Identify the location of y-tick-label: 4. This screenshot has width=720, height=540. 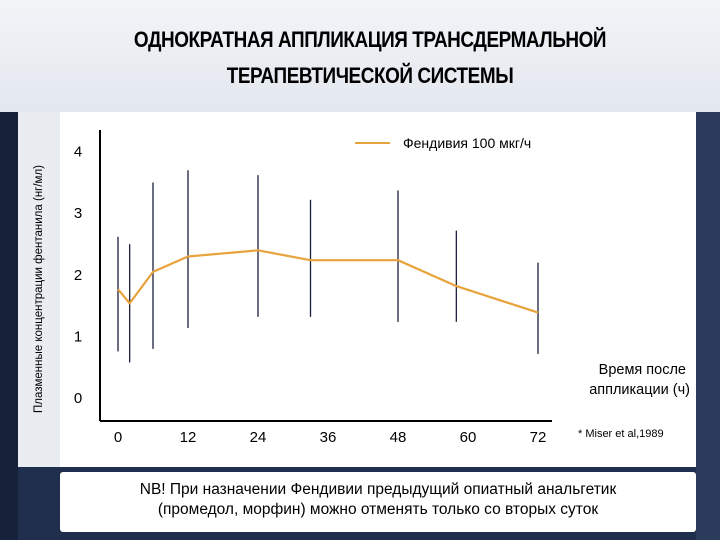
(78, 152).